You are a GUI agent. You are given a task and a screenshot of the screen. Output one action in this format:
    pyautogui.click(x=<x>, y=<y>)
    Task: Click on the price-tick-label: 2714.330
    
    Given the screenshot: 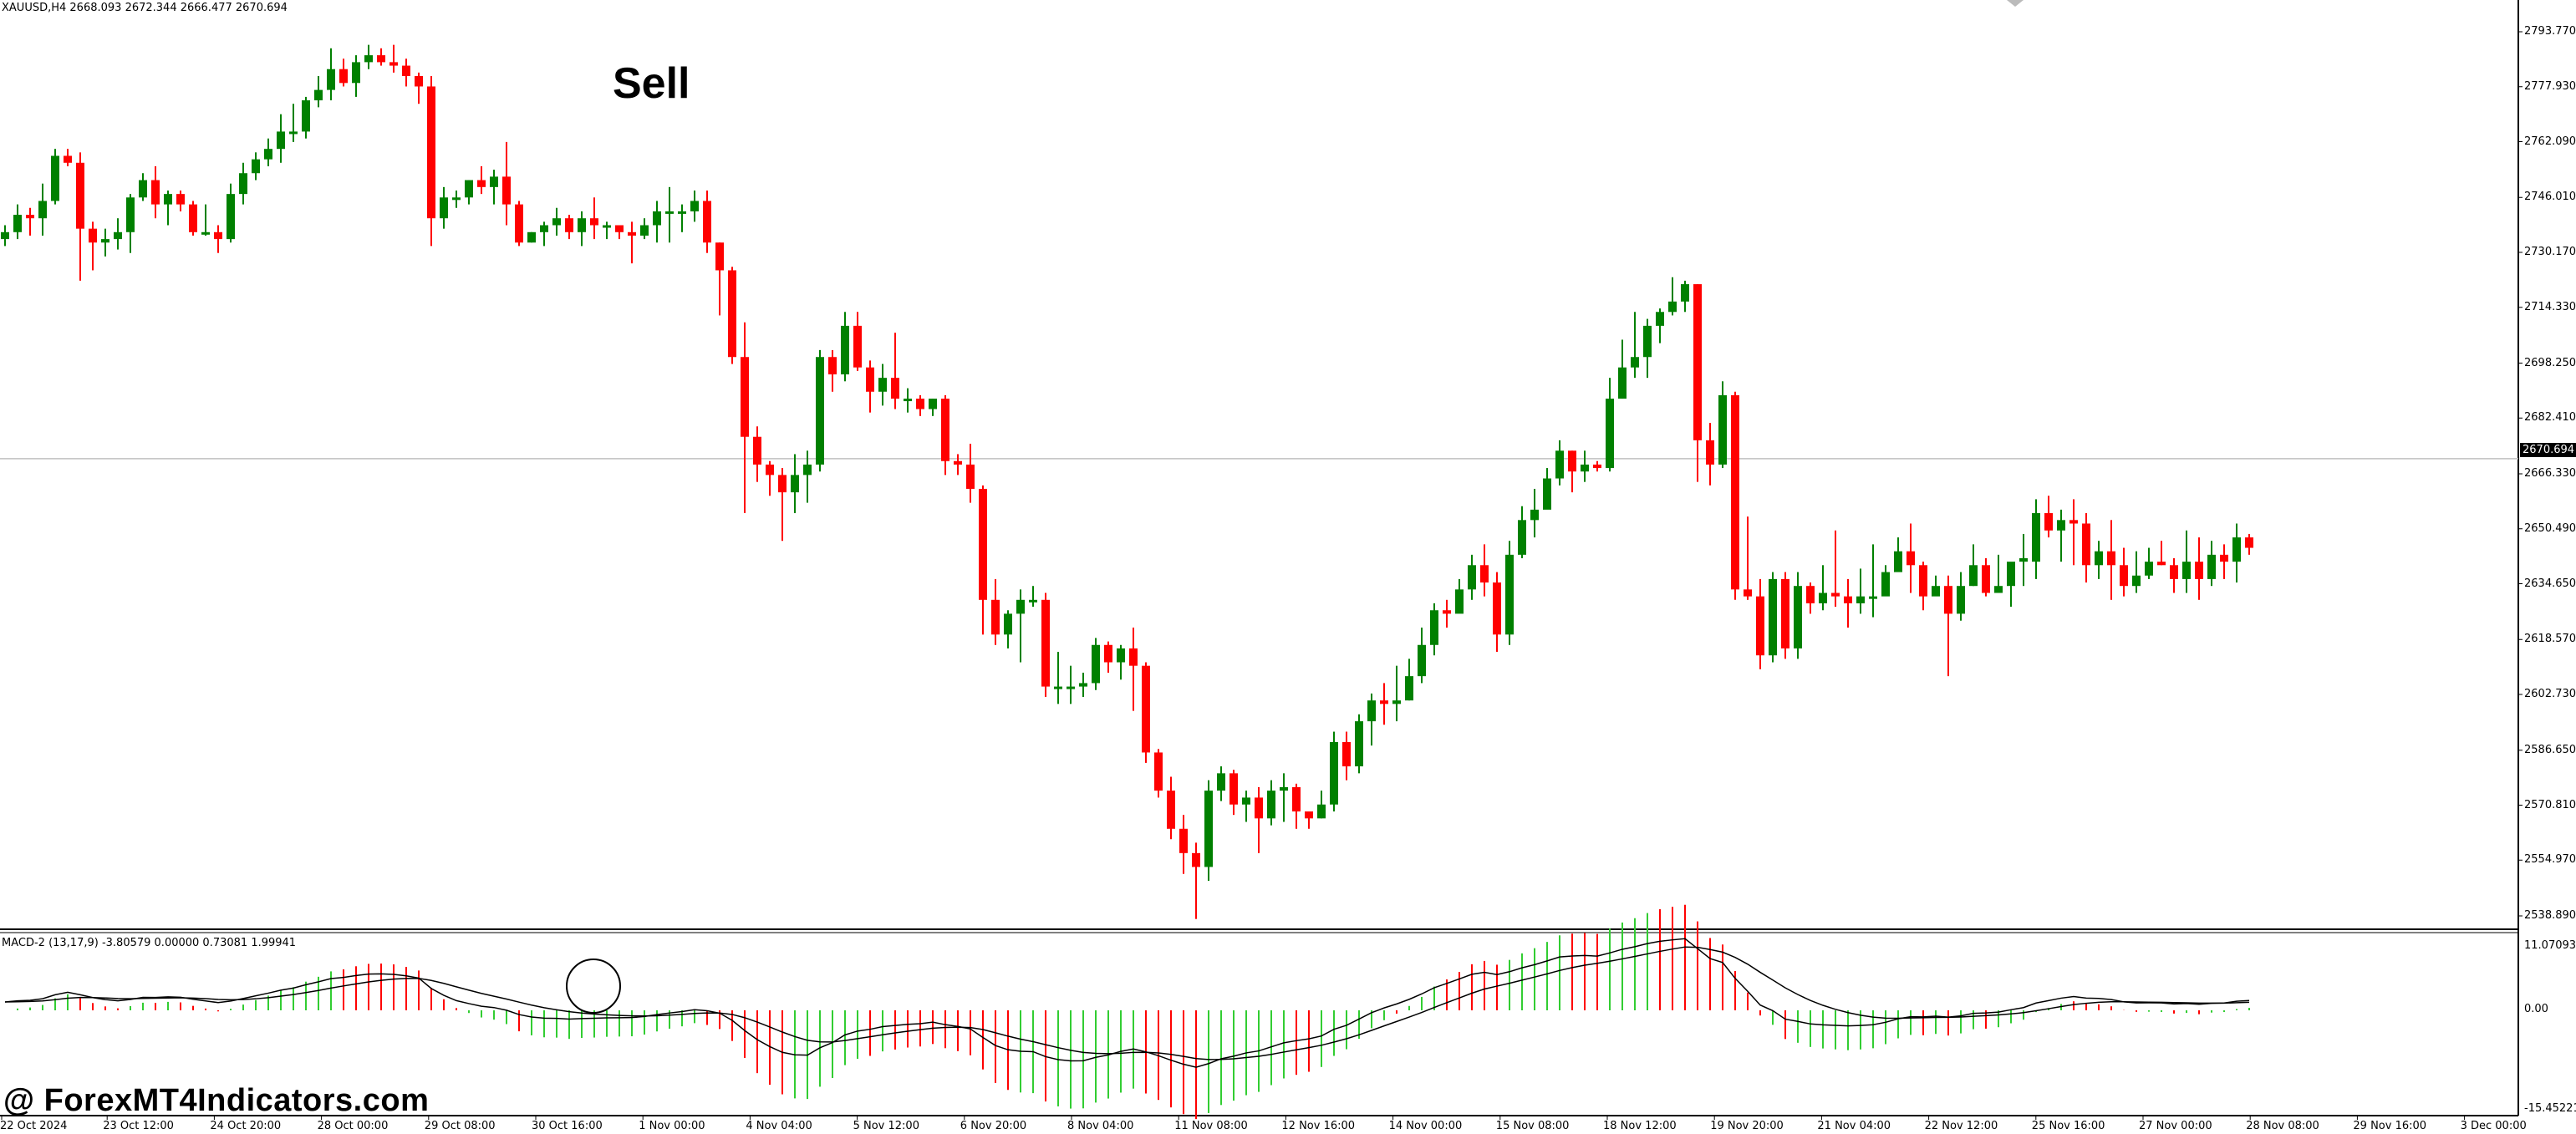 What is the action you would take?
    pyautogui.click(x=2550, y=306)
    